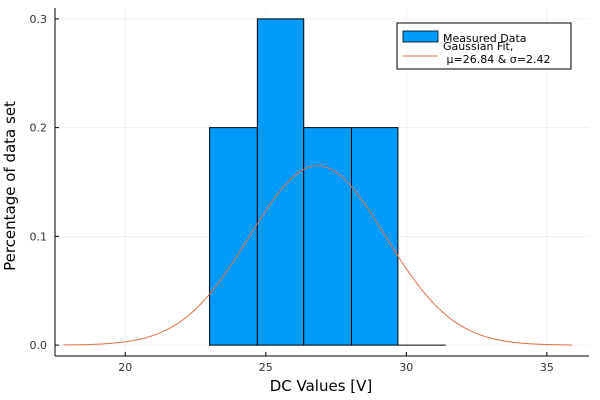  What do you see at coordinates (406, 367) in the screenshot?
I see `x-tick-label: 30` at bounding box center [406, 367].